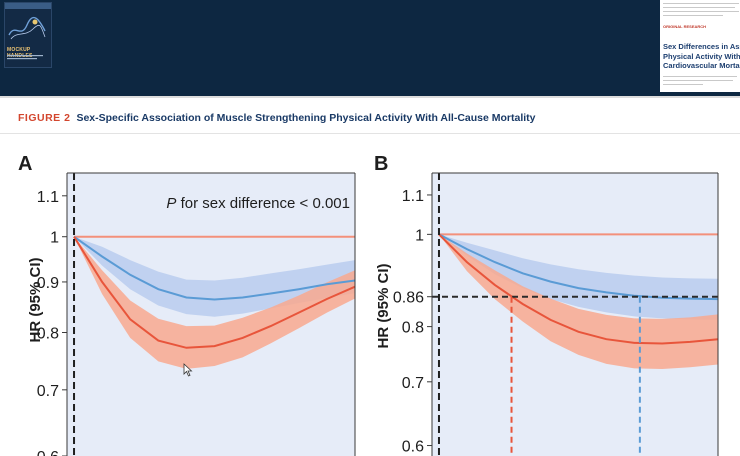 This screenshot has width=740, height=456. What do you see at coordinates (263, 203) in the screenshot?
I see `p-value-text: for sex difference < 0.001` at bounding box center [263, 203].